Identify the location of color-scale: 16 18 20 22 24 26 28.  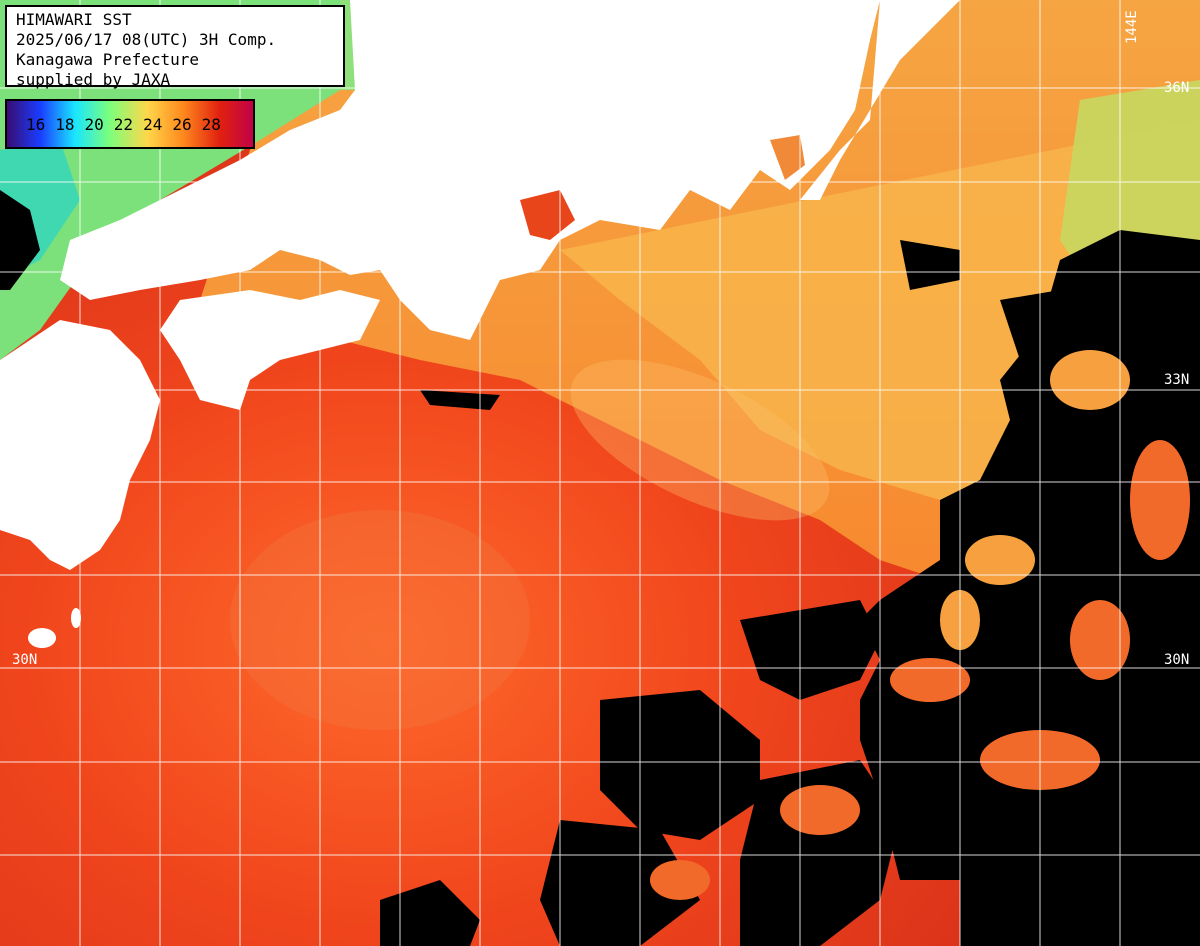
(130, 124).